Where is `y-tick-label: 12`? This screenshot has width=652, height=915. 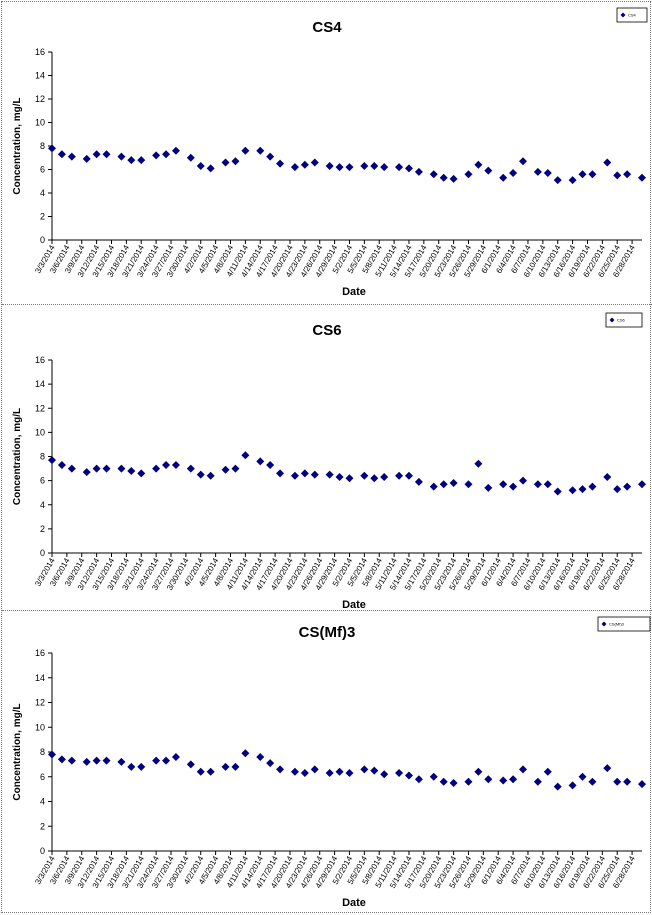
y-tick-label: 12 is located at coordinates (40, 703).